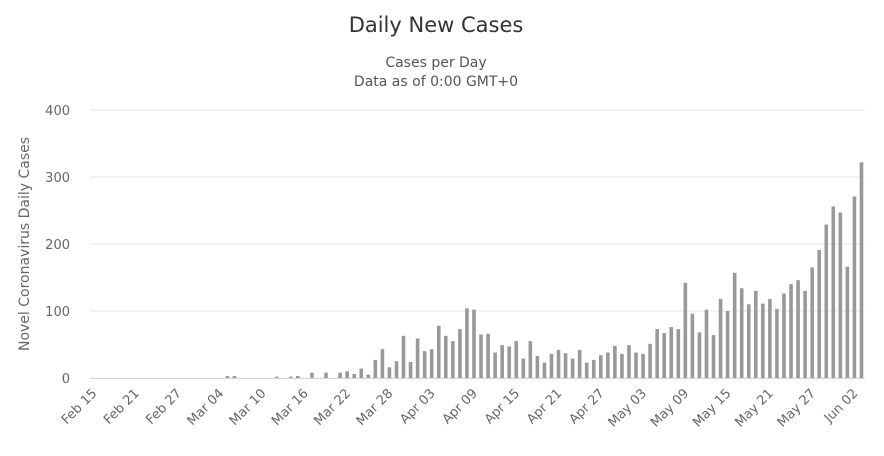 The image size is (884, 456). Describe the element at coordinates (206, 407) in the screenshot. I see `x-tick-label: Mar 04` at that location.